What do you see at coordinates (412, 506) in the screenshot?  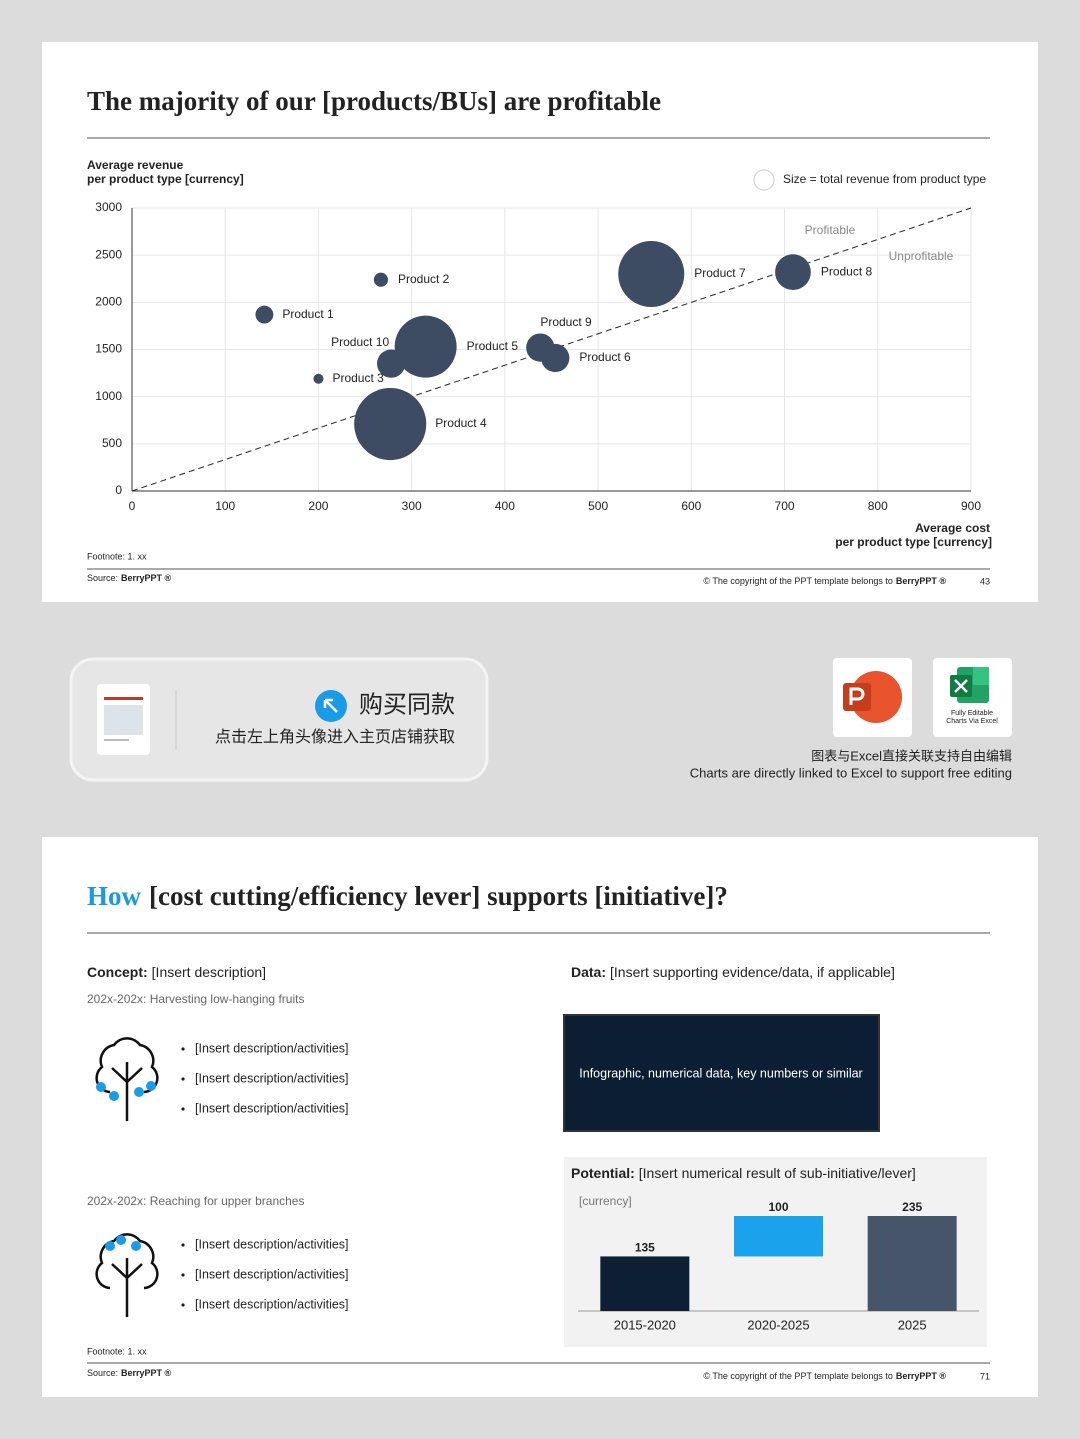 I see `x-tick-label: 300` at bounding box center [412, 506].